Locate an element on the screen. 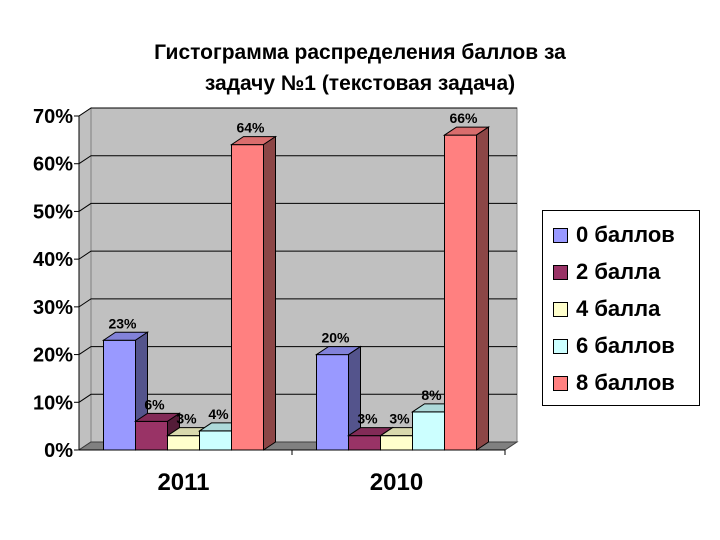 This screenshot has height=540, width=720. x-tick-label: 2010 is located at coordinates (396, 482).